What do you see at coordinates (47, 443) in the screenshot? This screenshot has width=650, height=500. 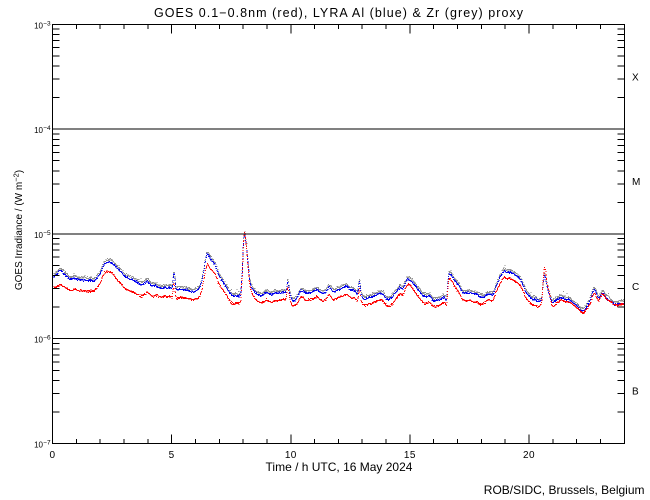 I see `svg-text: −7` at bounding box center [47, 443].